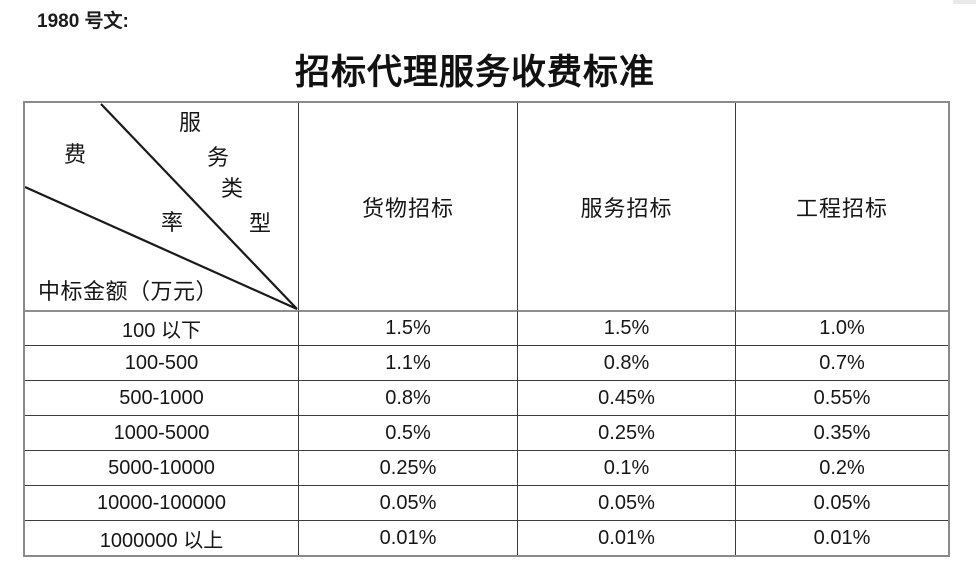 Image resolution: width=976 pixels, height=581 pixels. Describe the element at coordinates (841, 206) in the screenshot. I see `column-header-works-bidding: 工程招标` at that location.